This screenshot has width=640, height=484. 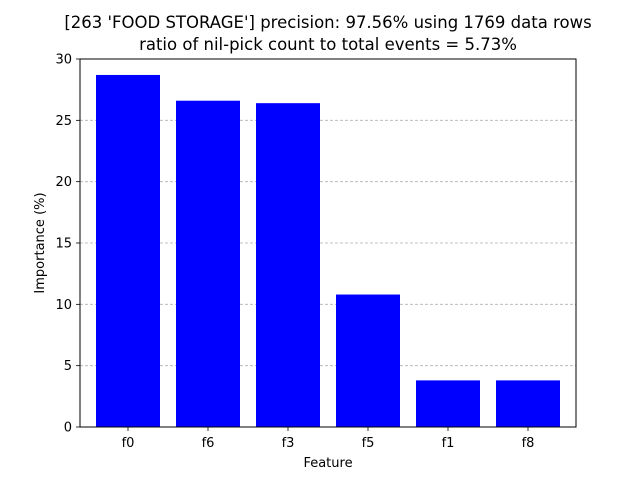 What do you see at coordinates (327, 463) in the screenshot?
I see `x-axis-label: Feature` at bounding box center [327, 463].